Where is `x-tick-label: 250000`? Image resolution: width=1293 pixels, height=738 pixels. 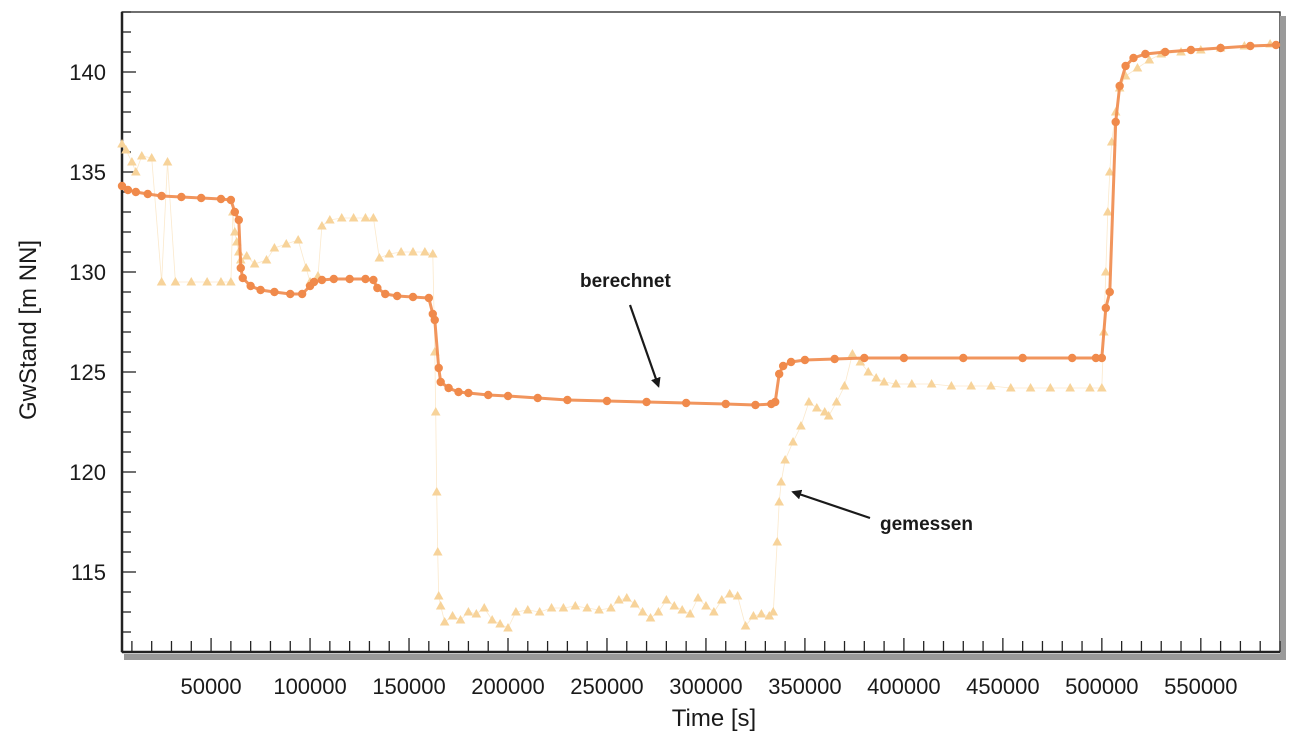 x-tick-label: 250000 is located at coordinates (606, 686).